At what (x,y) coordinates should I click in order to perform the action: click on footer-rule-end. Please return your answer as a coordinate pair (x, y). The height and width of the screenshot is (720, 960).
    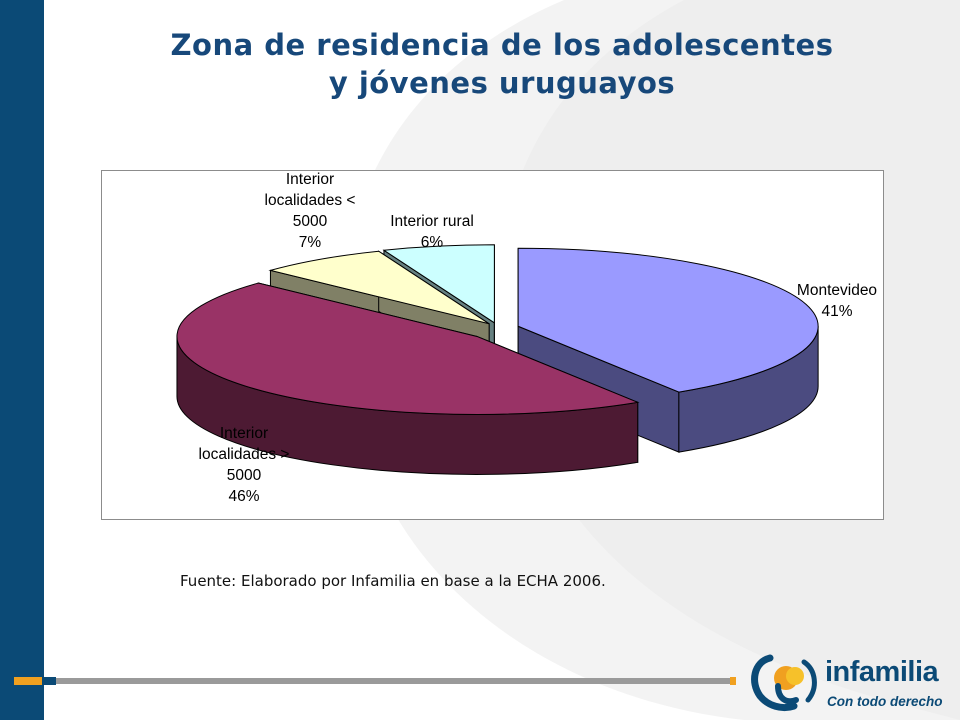
    Looking at the image, I should click on (733, 681).